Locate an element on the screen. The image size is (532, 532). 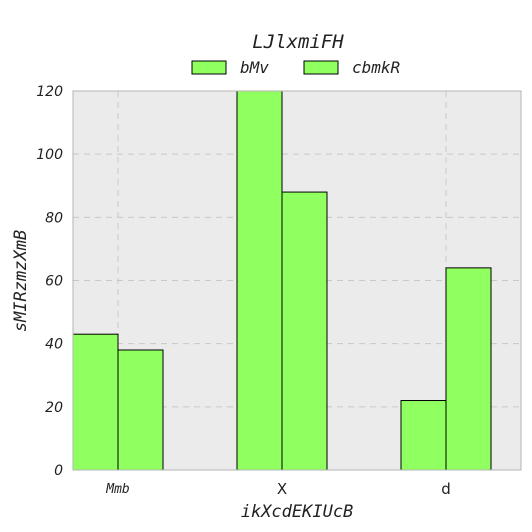
y-ticks: 0 20 40 60 80 100 120 is located at coordinates (49, 281).